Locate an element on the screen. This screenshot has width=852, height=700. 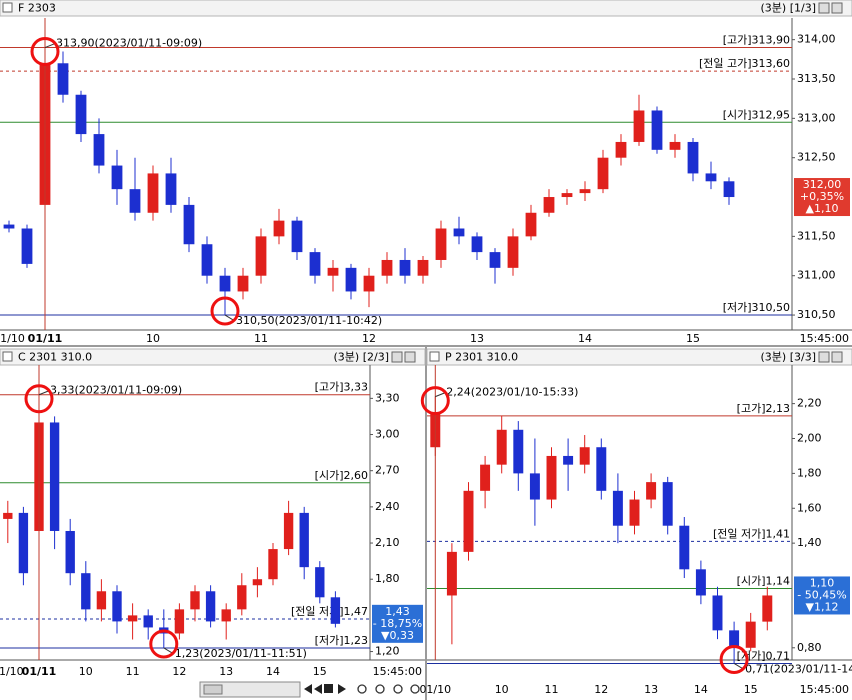
annotation-label: 1,23(2023/01/11-11:51) is located at coordinates (241, 653).